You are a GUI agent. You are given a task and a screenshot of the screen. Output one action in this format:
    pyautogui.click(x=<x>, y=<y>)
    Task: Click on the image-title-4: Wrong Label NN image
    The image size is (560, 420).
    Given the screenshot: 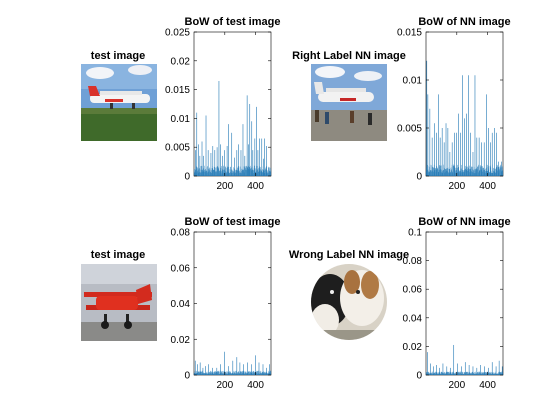 What is the action you would take?
    pyautogui.click(x=349, y=255)
    